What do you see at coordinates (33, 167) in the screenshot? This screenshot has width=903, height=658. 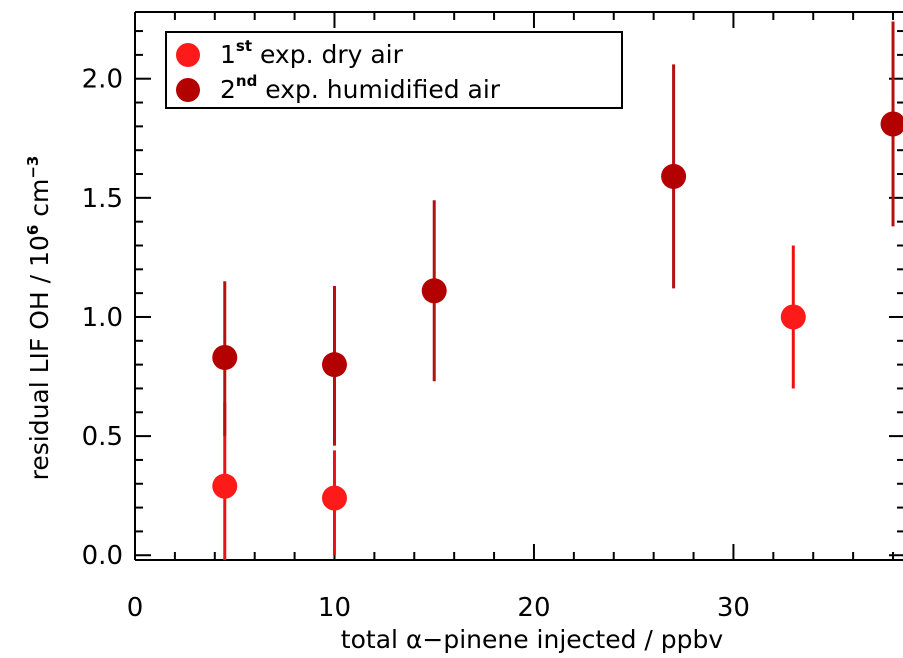 I see `y-axis-title-unit-exponent: −3` at bounding box center [33, 167].